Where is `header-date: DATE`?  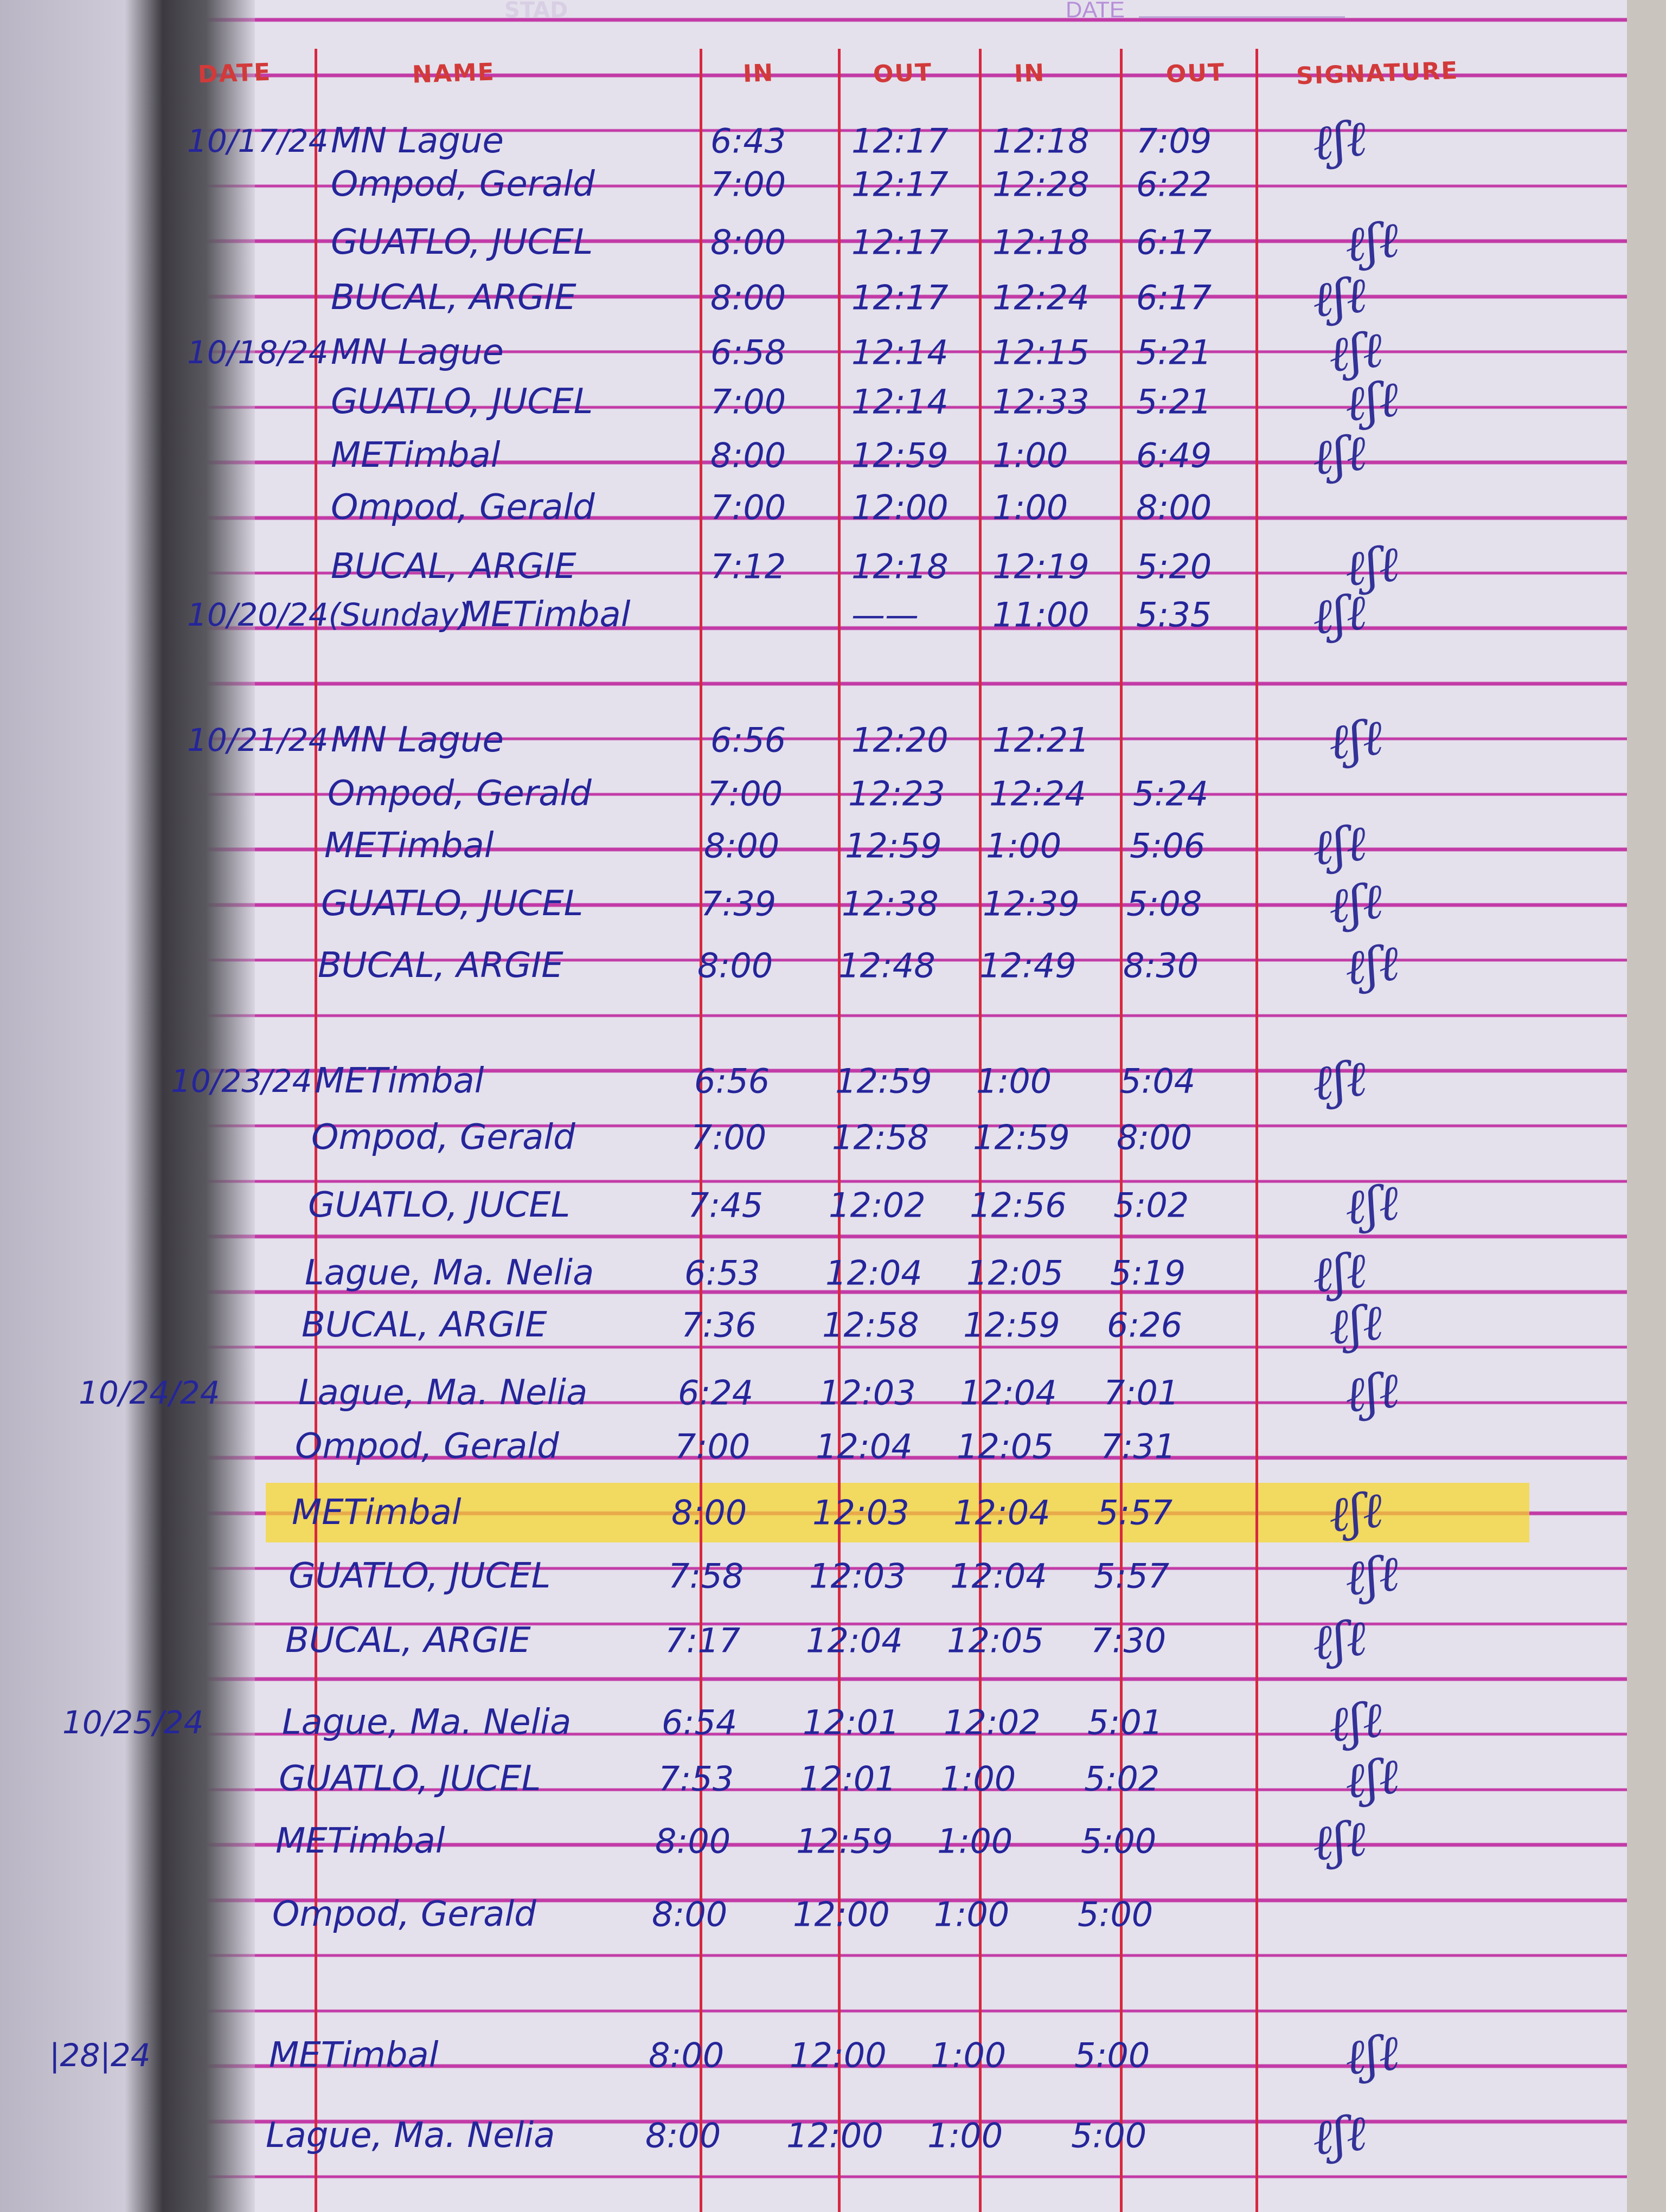 header-date: DATE is located at coordinates (235, 73).